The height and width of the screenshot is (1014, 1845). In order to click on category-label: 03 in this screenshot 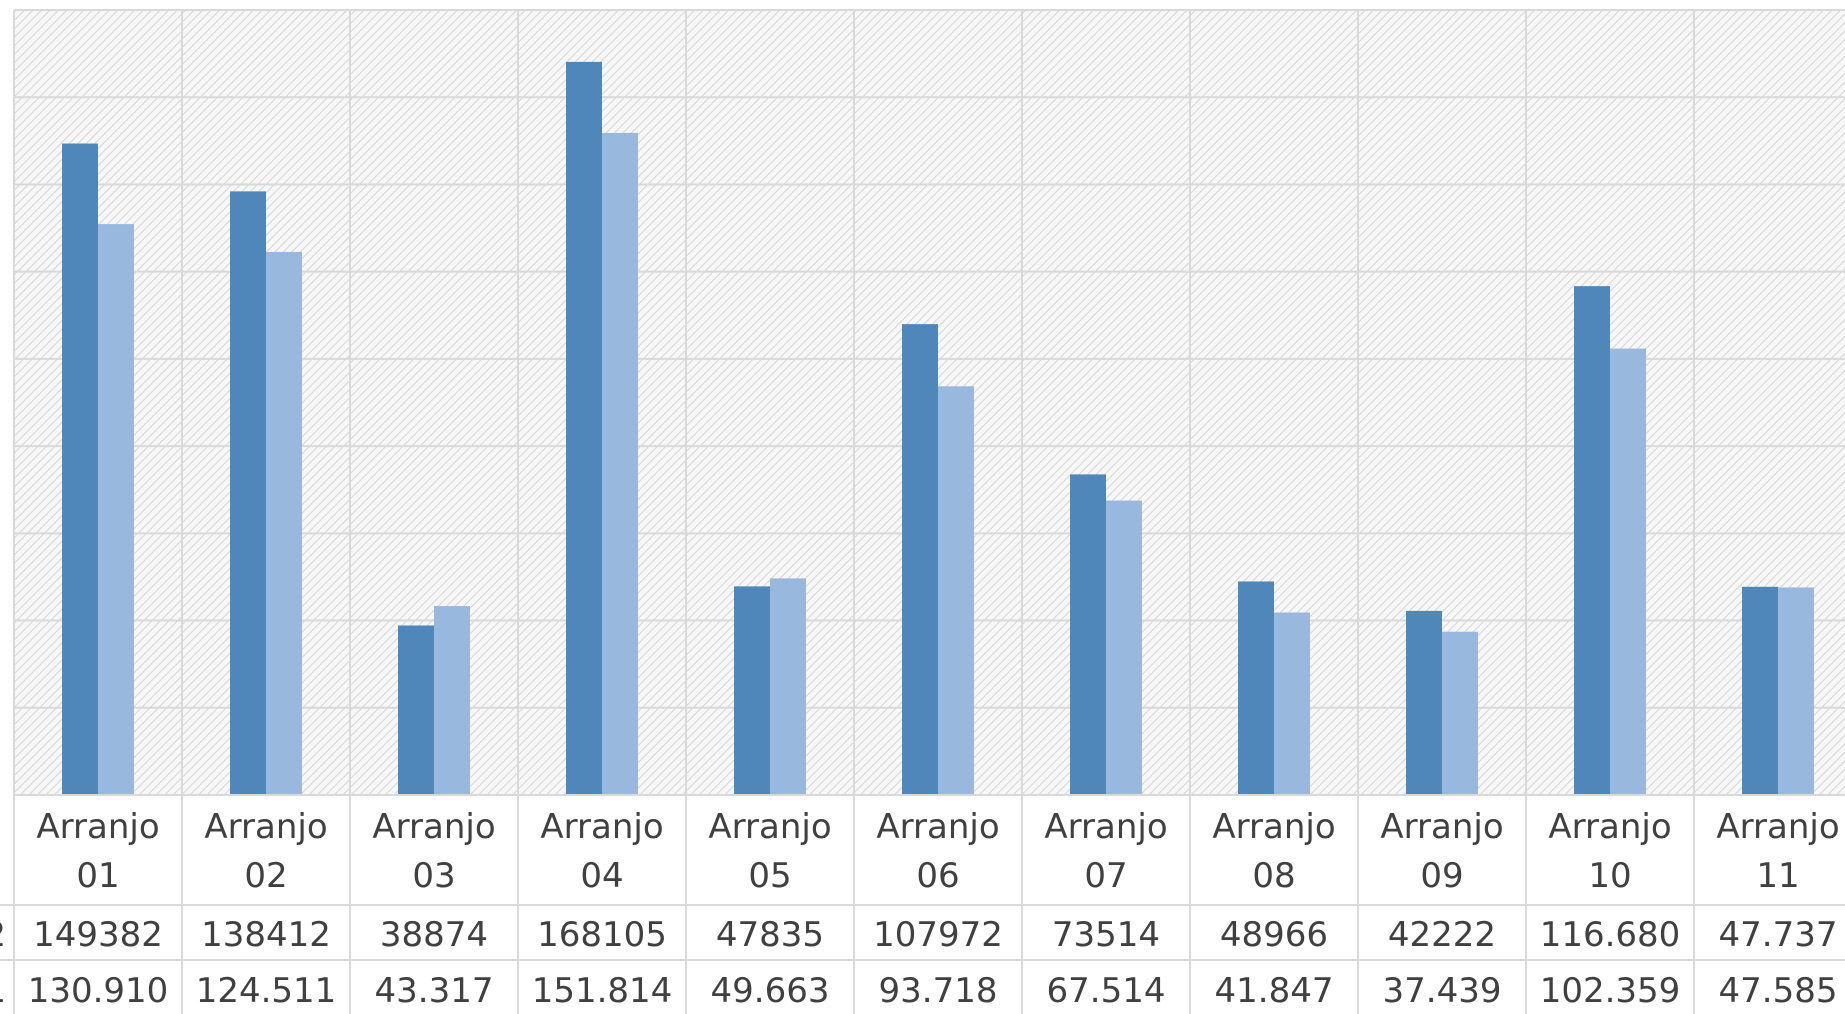, I will do `click(433, 876)`.